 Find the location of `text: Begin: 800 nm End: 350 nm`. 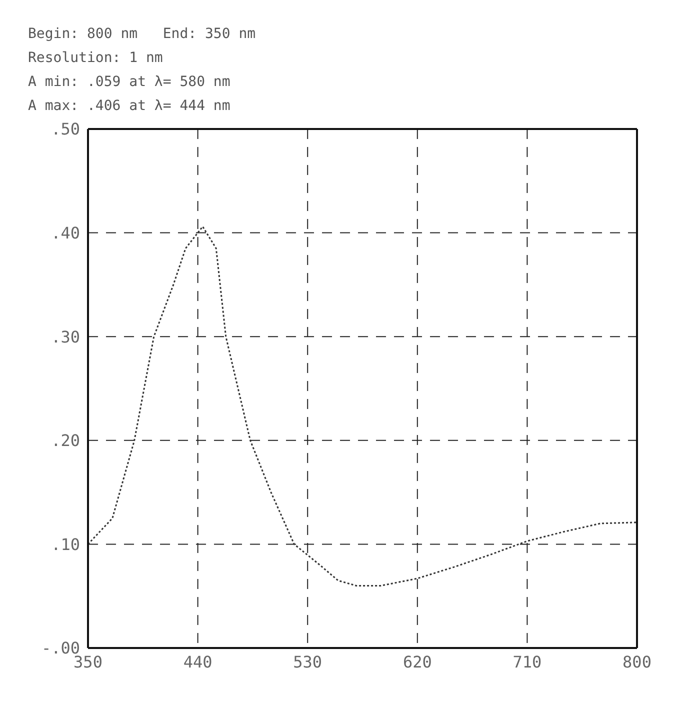

text: Begin: 800 nm End: 350 nm is located at coordinates (142, 34).